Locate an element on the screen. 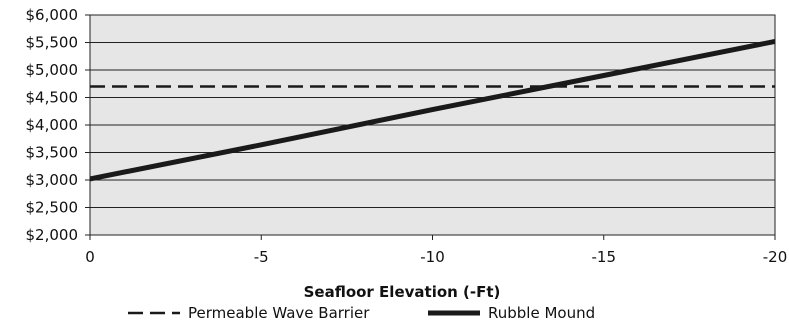 The image size is (789, 324). y-tick-label: $2,500 is located at coordinates (52, 208).